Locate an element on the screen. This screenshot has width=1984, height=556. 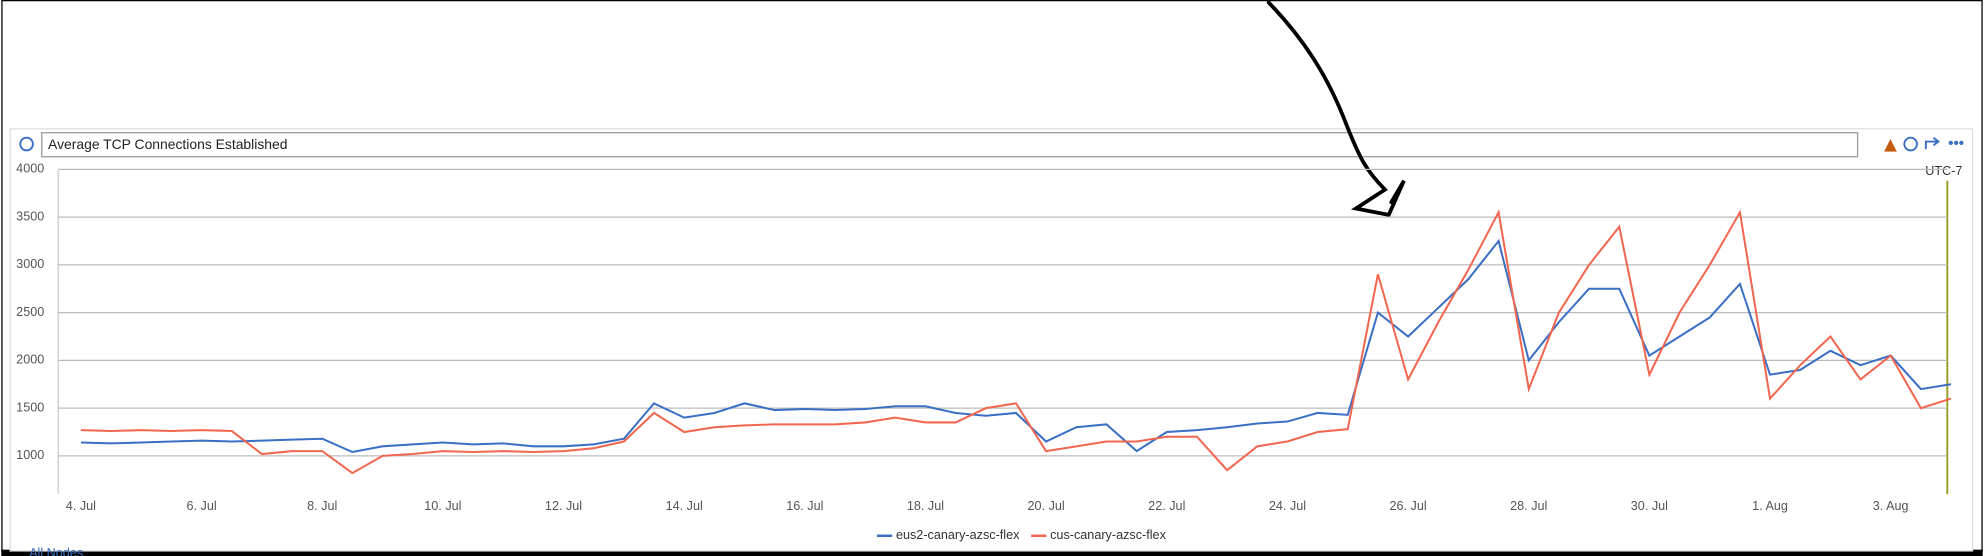
share-icon is located at coordinates (1932, 143).